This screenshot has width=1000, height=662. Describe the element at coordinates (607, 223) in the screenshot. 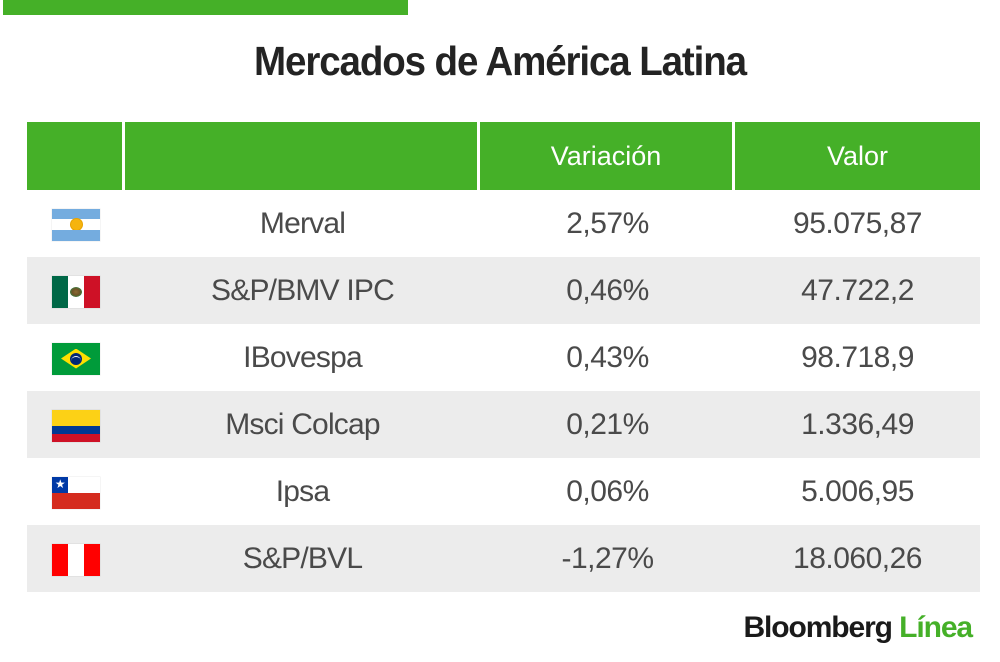

I see `cell-variacion: 2,57%` at that location.